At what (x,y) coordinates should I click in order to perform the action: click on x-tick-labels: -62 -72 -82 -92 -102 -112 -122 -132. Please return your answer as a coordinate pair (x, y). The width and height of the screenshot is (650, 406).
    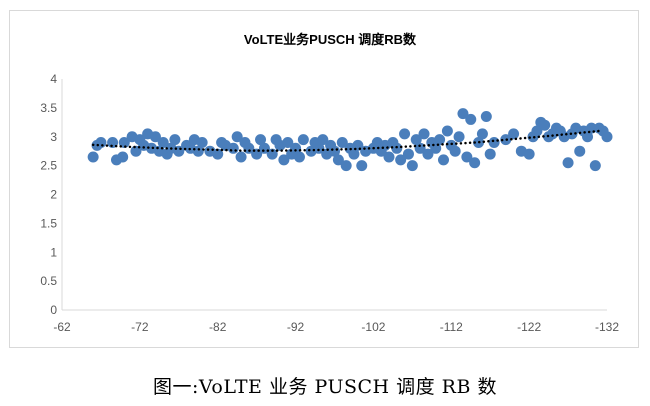
    Looking at the image, I should click on (336, 327).